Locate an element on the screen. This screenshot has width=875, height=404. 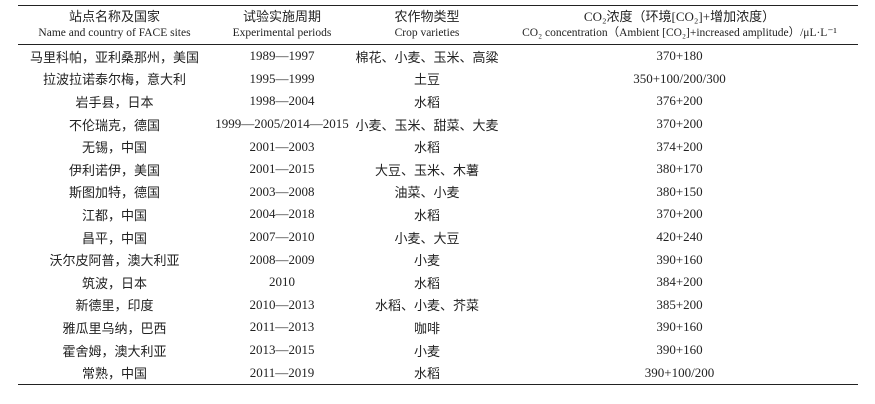
table-cell: 2011—2019 is located at coordinates (282, 372).